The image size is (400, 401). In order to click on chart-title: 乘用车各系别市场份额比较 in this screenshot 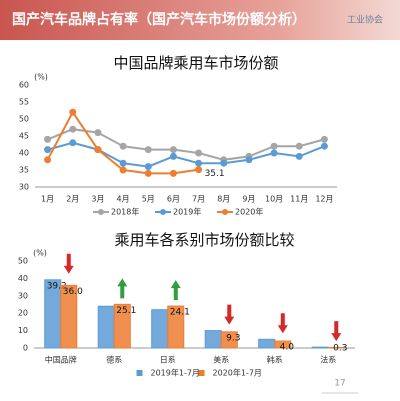, I will do `click(204, 240)`.